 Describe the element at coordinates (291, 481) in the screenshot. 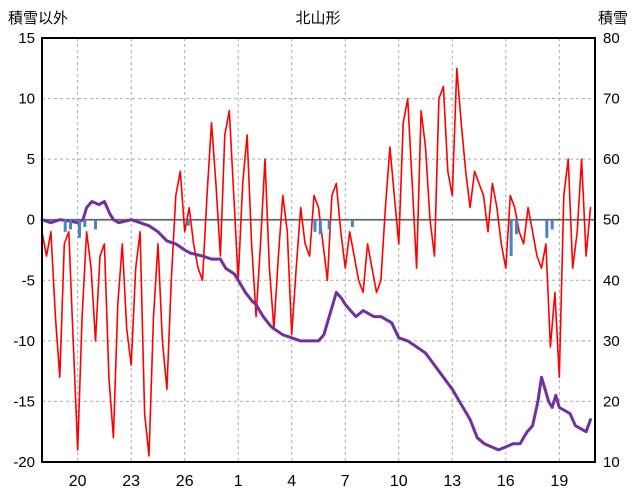

I see `x-axis-tick-label: 4` at that location.